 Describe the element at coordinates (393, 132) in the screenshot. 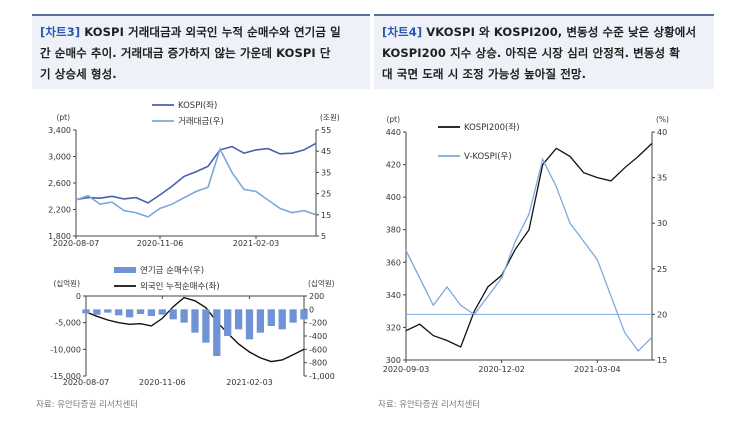

I see `y-left-tick-label: 440` at that location.